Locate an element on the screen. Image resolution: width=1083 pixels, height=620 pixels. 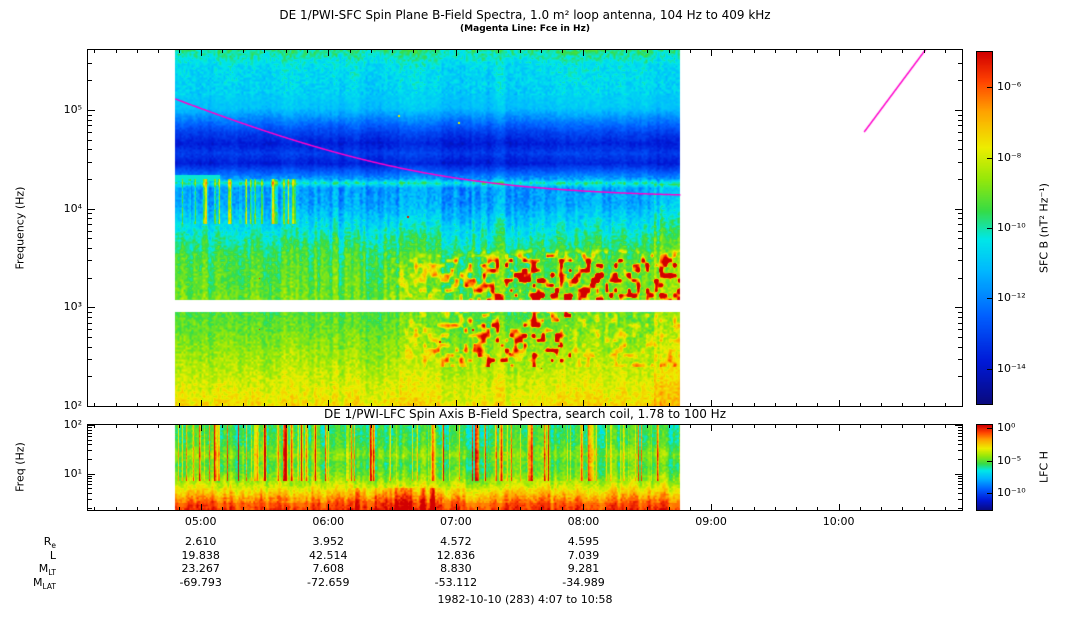
x-tick-label: 07:00 is located at coordinates (456, 521).